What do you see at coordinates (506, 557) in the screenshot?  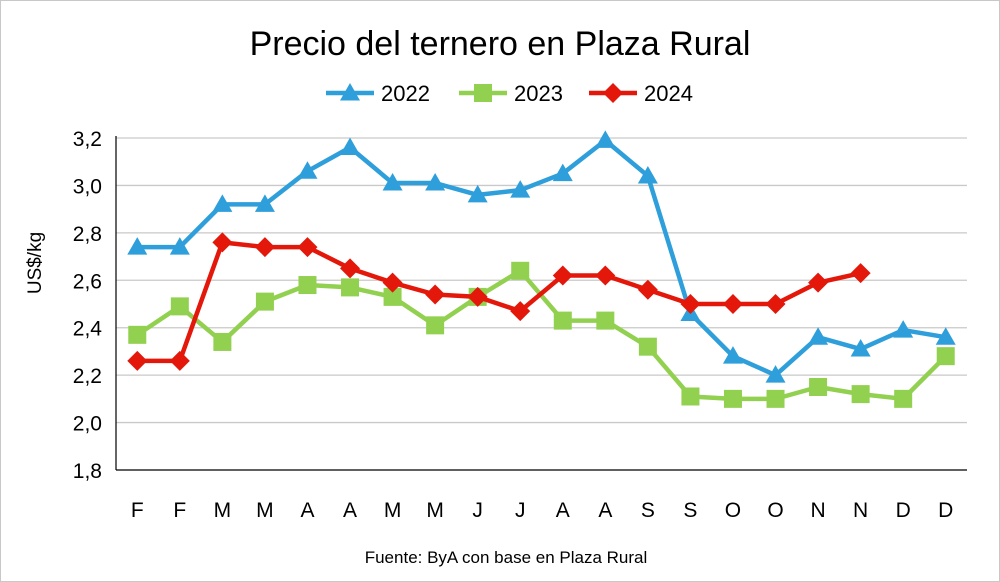 I see `source-note: Fuente: ByA con base en Plaza Rural` at bounding box center [506, 557].